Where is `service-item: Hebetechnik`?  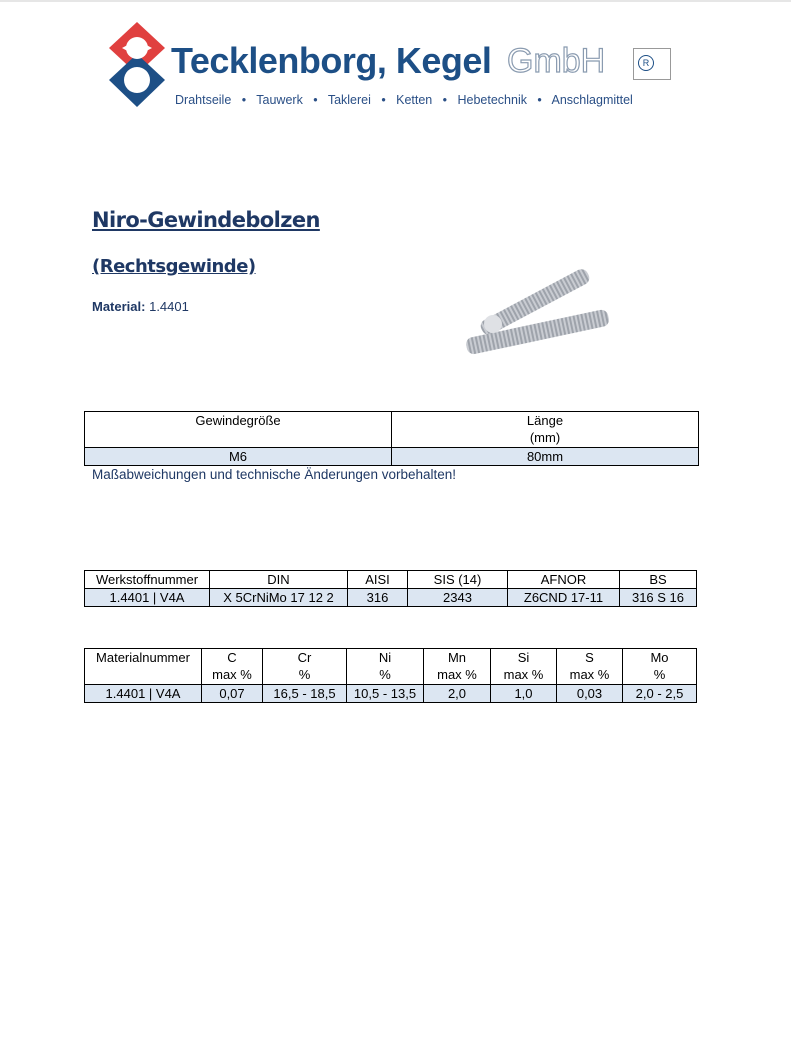
service-item: Hebetechnik is located at coordinates (492, 100).